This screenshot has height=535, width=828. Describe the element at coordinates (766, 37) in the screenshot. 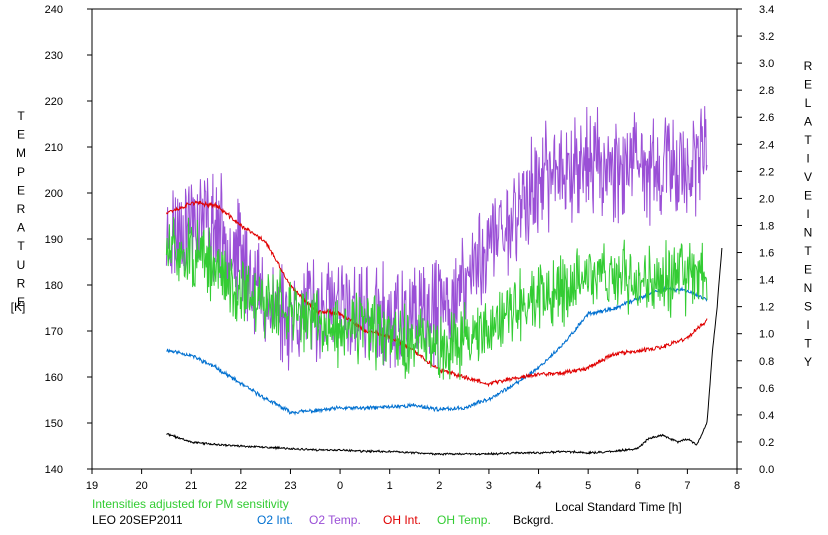

I see `y-right-tick-label: 3.2` at that location.